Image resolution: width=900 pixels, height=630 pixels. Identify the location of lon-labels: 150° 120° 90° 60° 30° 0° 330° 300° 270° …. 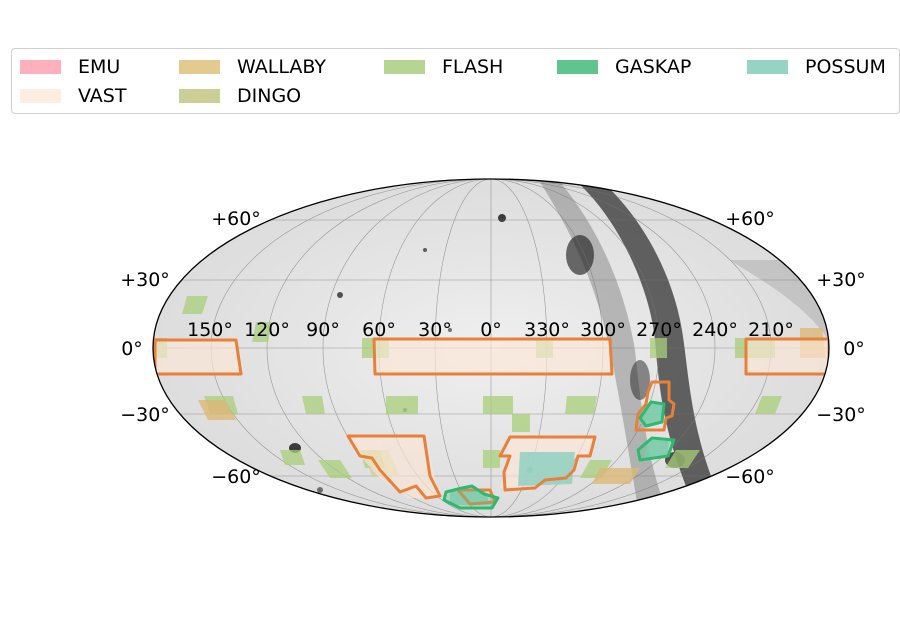
(490, 330).